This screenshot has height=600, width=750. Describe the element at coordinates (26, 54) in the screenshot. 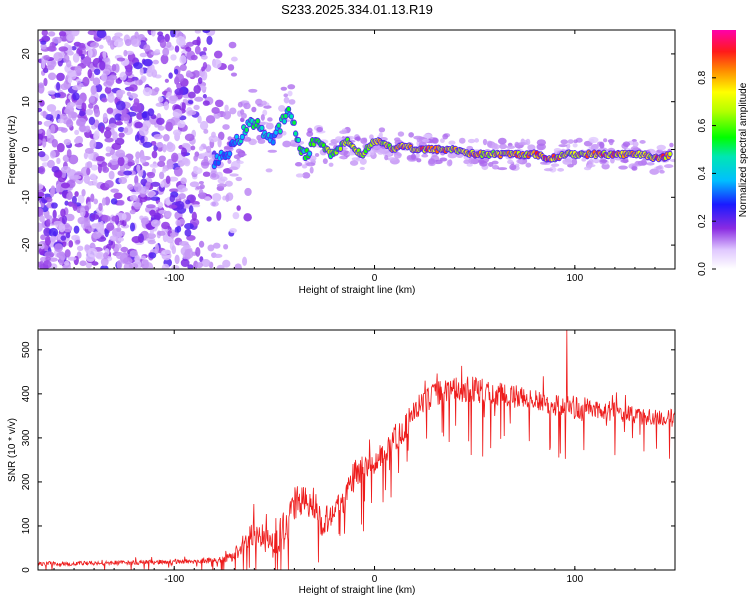

I see `y-tick-label: 20` at that location.